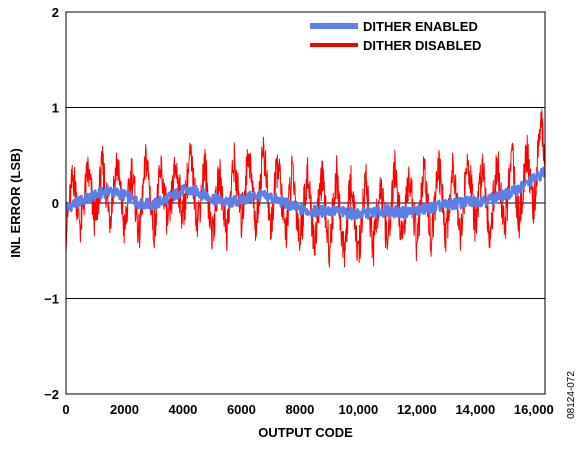  Describe the element at coordinates (299, 409) in the screenshot. I see `x-tick-label: 8000` at that location.